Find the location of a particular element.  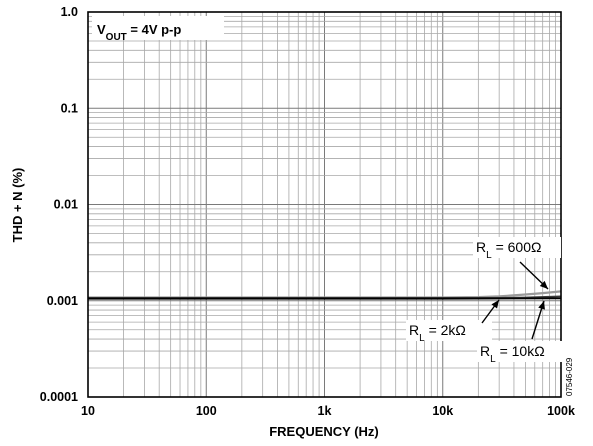

x-axis-title: FREQUENCY (Hz) is located at coordinates (324, 431).